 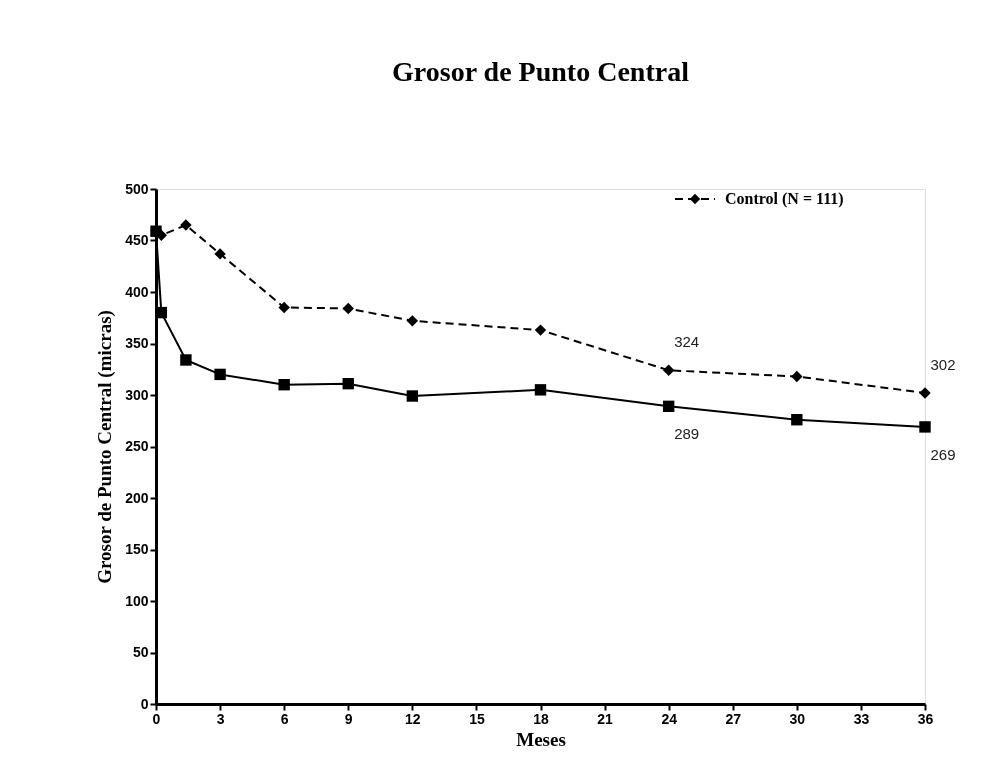 What do you see at coordinates (413, 718) in the screenshot?
I see `x-tick-label: 12` at bounding box center [413, 718].